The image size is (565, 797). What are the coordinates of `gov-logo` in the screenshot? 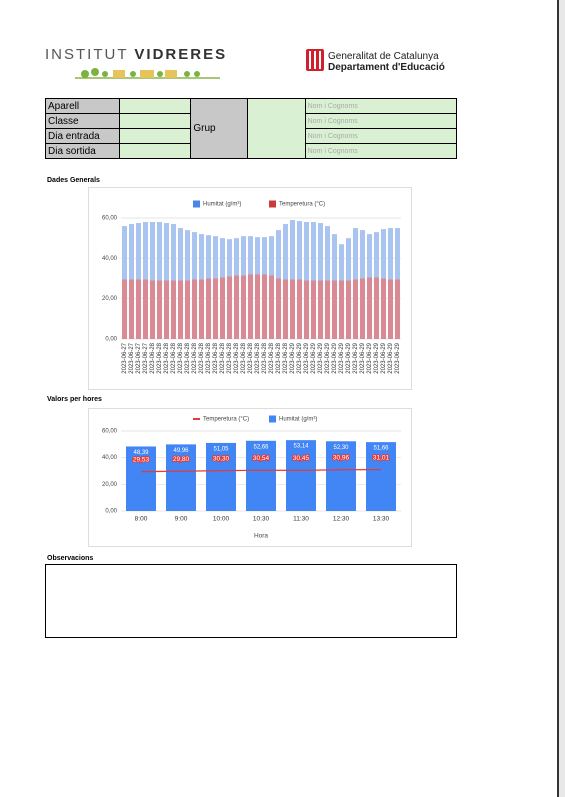 It's located at (315, 60).